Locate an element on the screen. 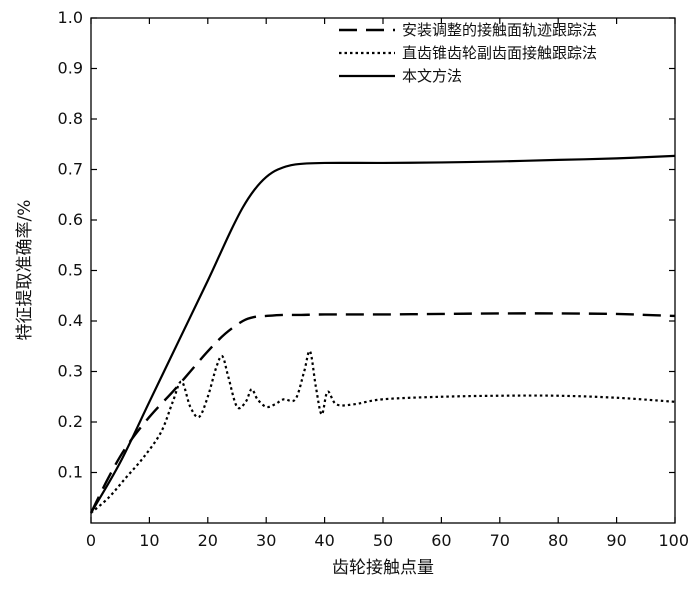  legend-label: 直齿锥齿轮副齿面接触跟踪法 is located at coordinates (499, 53).